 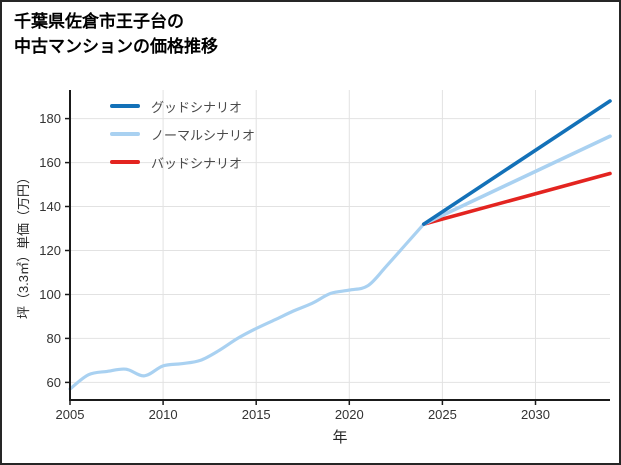 What do you see at coordinates (54, 338) in the screenshot?
I see `y-tick-label: 80` at bounding box center [54, 338].